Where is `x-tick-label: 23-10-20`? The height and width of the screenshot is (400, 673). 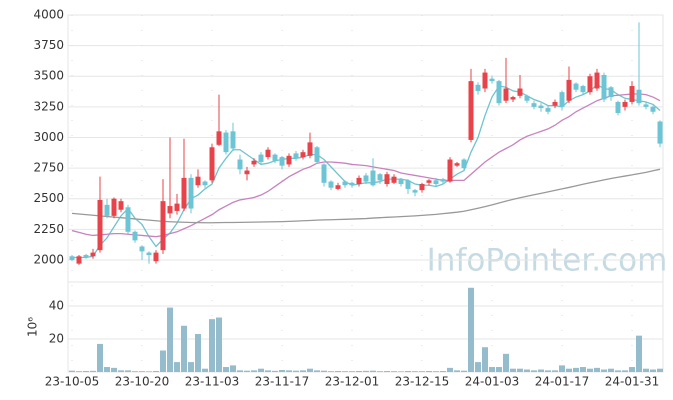
x-tick-label: 23-10-20 is located at coordinates (142, 382).